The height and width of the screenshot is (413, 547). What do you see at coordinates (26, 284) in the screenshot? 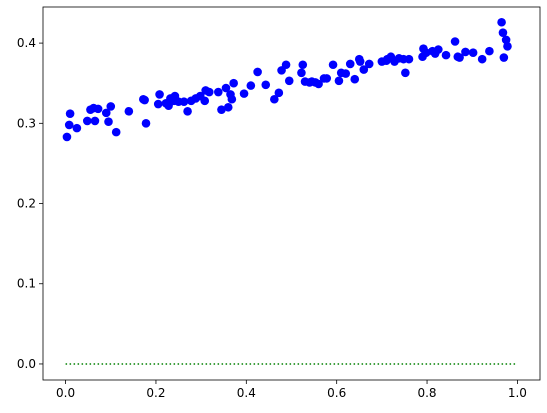
I see `y-tick-label: 0.1` at bounding box center [26, 284].